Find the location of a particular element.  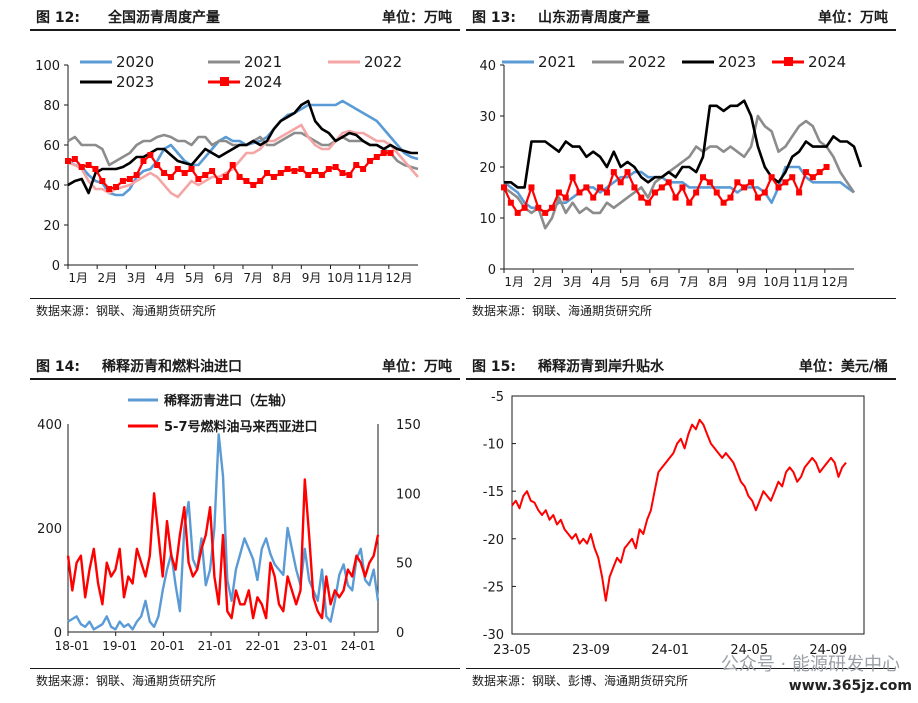

legend-label: 2021 is located at coordinates (263, 62).